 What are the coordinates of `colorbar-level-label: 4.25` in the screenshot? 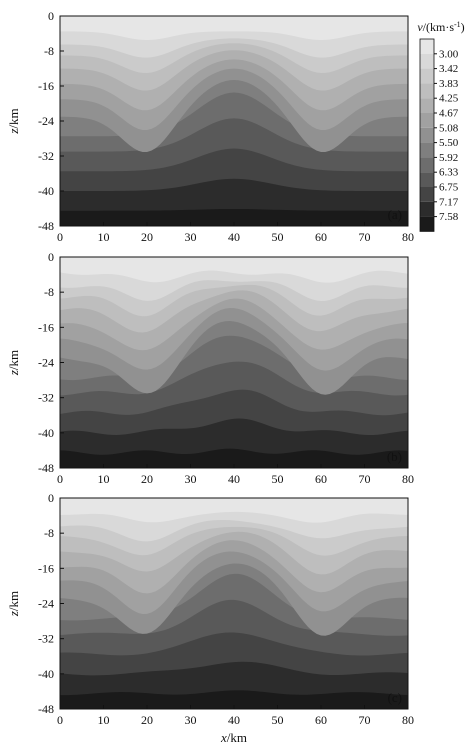 It's located at (449, 99).